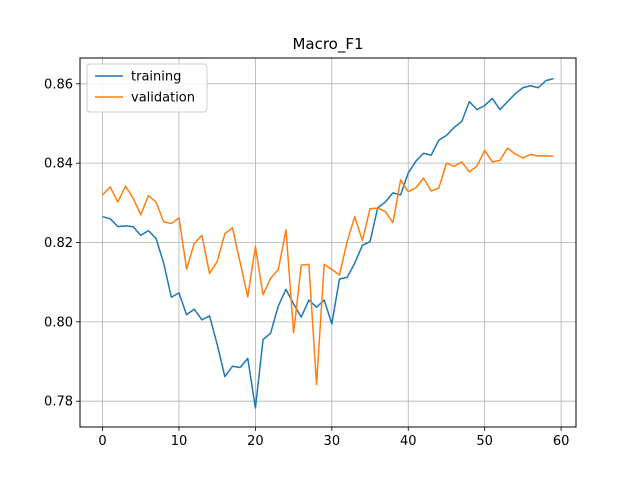 This screenshot has width=640, height=480. I want to click on x-tick-label: 30, so click(332, 441).